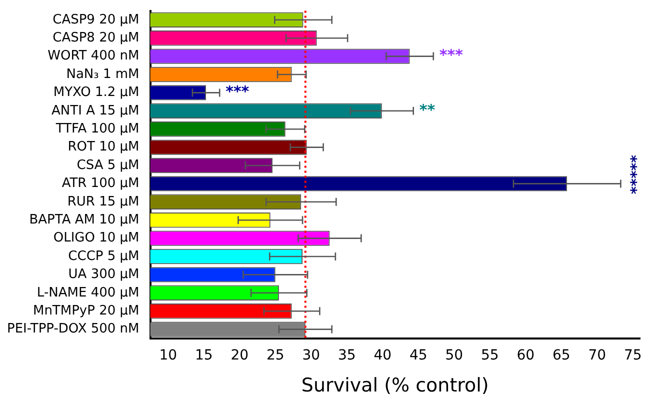 The width and height of the screenshot is (648, 404). What do you see at coordinates (418, 355) in the screenshot?
I see `x-tick-label: 45` at bounding box center [418, 355].